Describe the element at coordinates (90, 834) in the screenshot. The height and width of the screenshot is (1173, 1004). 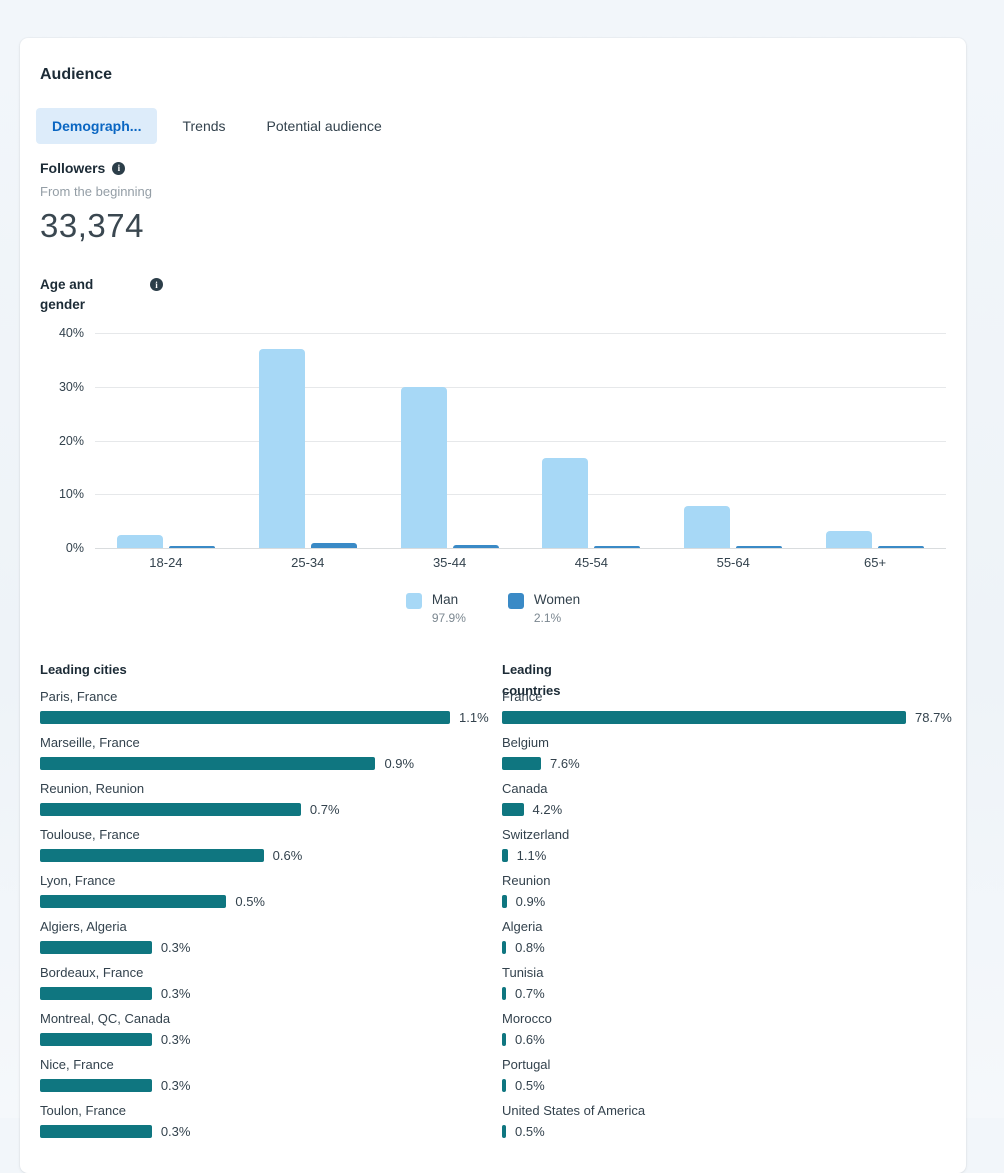
I see `city-label: Toulouse, France` at that location.